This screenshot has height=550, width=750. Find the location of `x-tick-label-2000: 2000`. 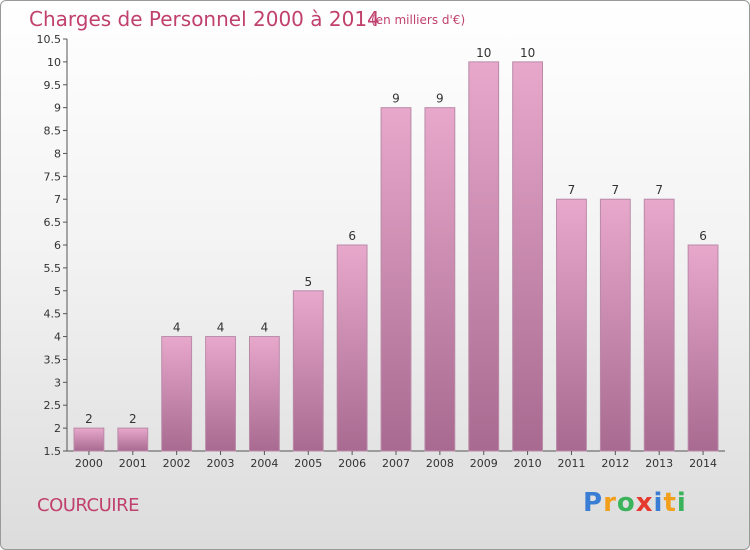

x-tick-label-2000: 2000 is located at coordinates (89, 463).